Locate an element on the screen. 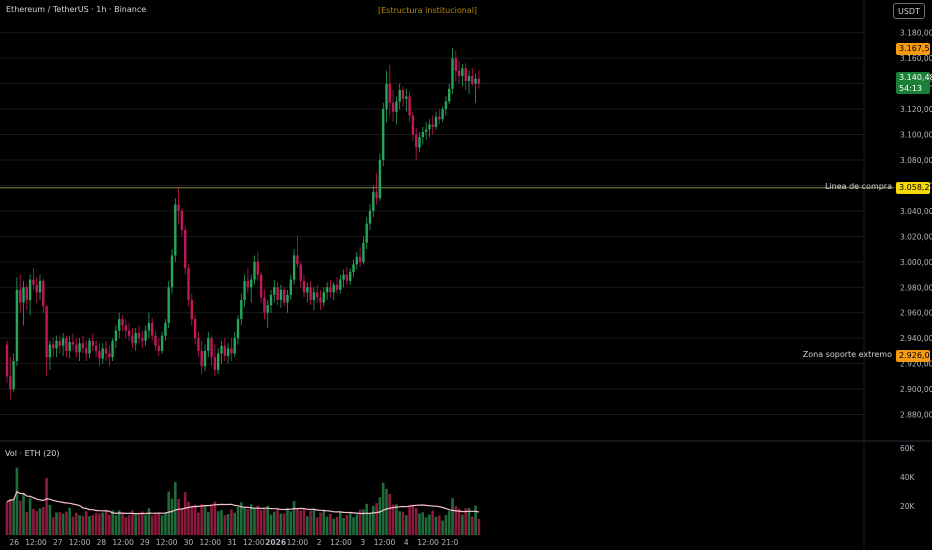 The width and height of the screenshot is (932, 550). price-tick-label: 2.900,00 is located at coordinates (916, 389).